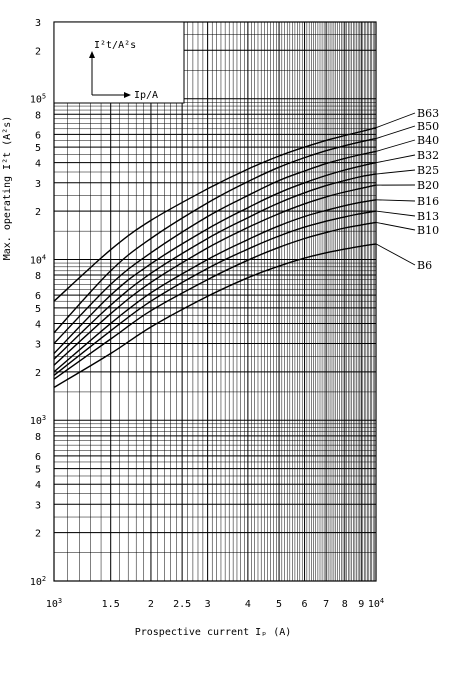 Image resolution: width=465 pixels, height=676 pixels. What do you see at coordinates (54, 603) in the screenshot?
I see `x-tick-label: 10³` at bounding box center [54, 603].